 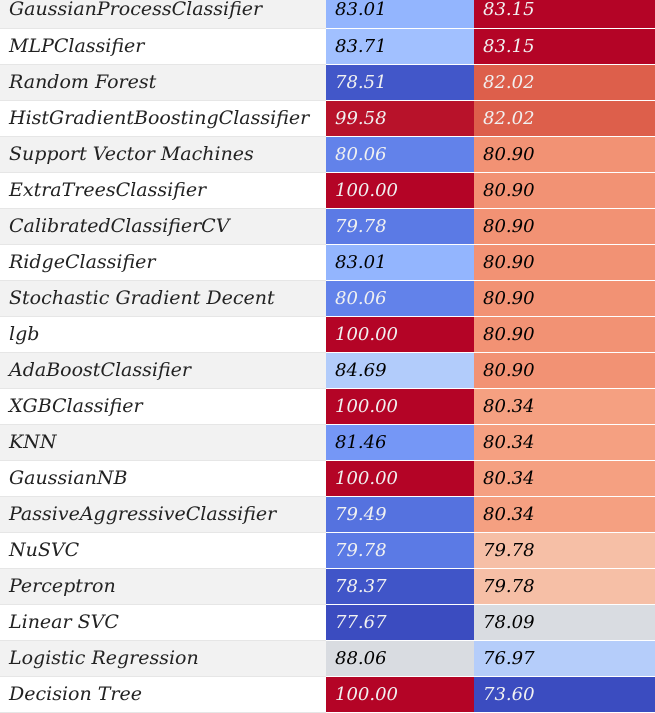 I want to click on model-name-cell: HistGradientBoostingClassifier, so click(x=163, y=118).